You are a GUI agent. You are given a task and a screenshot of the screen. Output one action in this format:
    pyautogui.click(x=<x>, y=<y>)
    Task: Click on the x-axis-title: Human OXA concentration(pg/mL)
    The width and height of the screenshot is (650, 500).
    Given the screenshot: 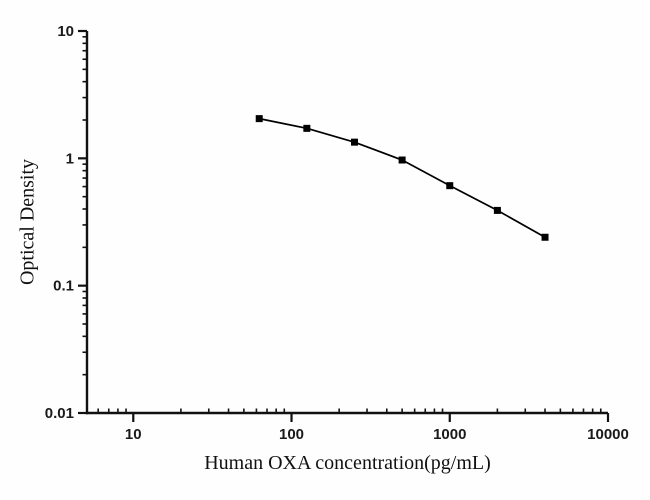 What is the action you would take?
    pyautogui.click(x=347, y=463)
    